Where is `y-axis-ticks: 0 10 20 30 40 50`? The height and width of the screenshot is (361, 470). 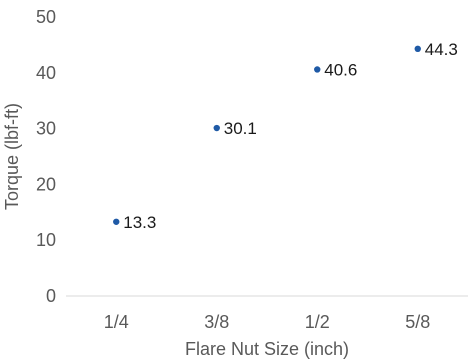 y-axis-ticks: 0 10 20 30 40 50 is located at coordinates (46, 156).